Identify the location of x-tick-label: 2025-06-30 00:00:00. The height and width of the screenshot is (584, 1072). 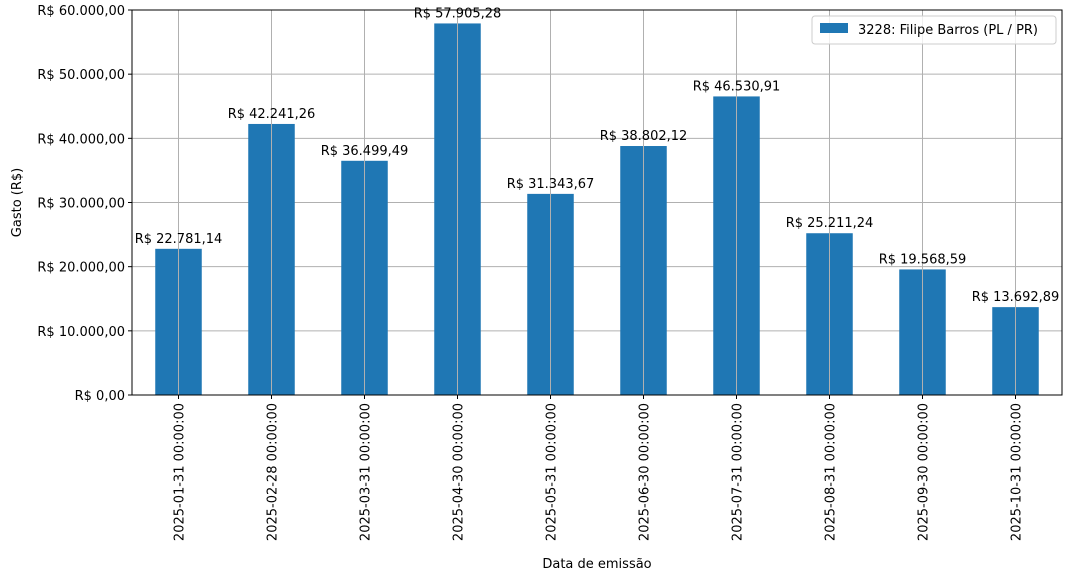
(645, 472).